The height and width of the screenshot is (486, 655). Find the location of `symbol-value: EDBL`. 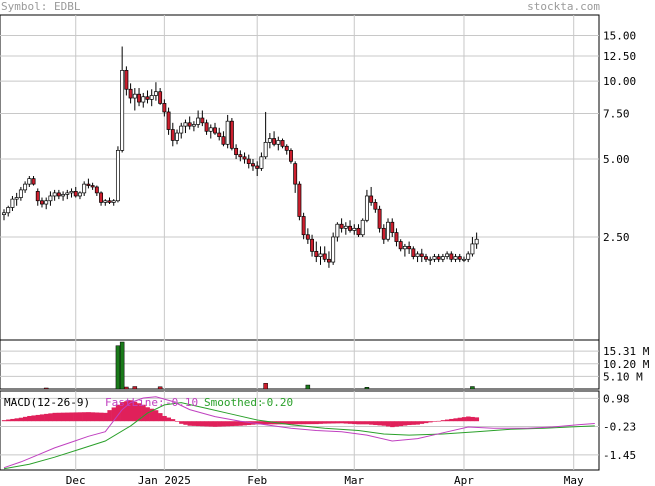

symbol-value: EDBL is located at coordinates (67, 6).